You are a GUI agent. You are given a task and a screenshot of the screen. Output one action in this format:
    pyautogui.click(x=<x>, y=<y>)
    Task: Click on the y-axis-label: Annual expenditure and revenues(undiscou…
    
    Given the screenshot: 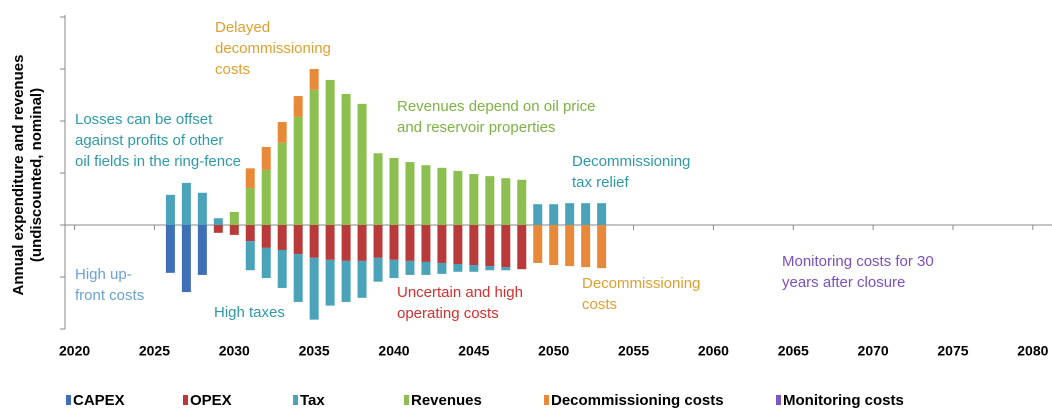 What is the action you would take?
    pyautogui.click(x=27, y=175)
    